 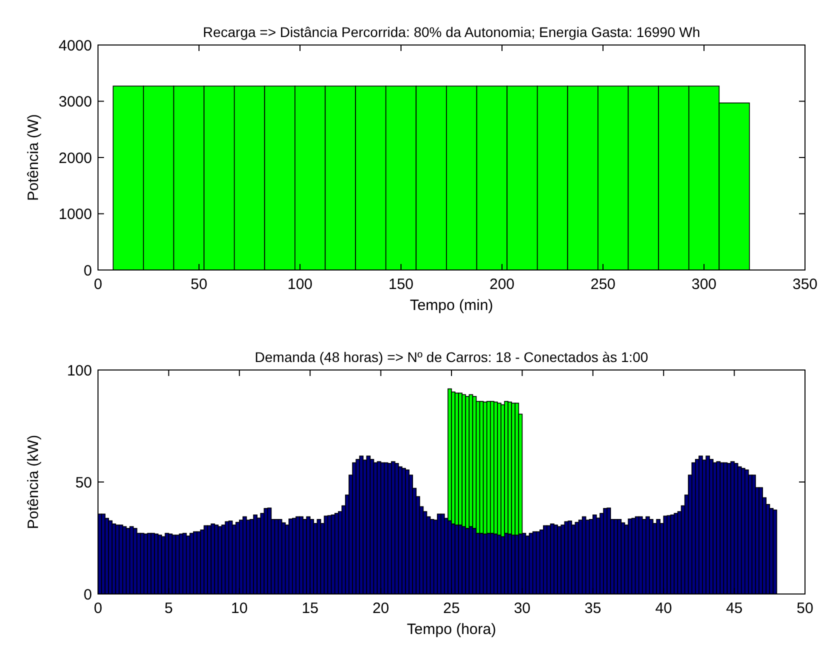 What do you see at coordinates (300, 284) in the screenshot?
I see `x-tick-label: 100` at bounding box center [300, 284].